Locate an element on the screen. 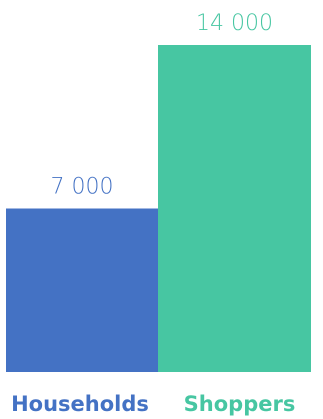 The image size is (323, 419). category-label-shoppers: Shoppers is located at coordinates (240, 404).